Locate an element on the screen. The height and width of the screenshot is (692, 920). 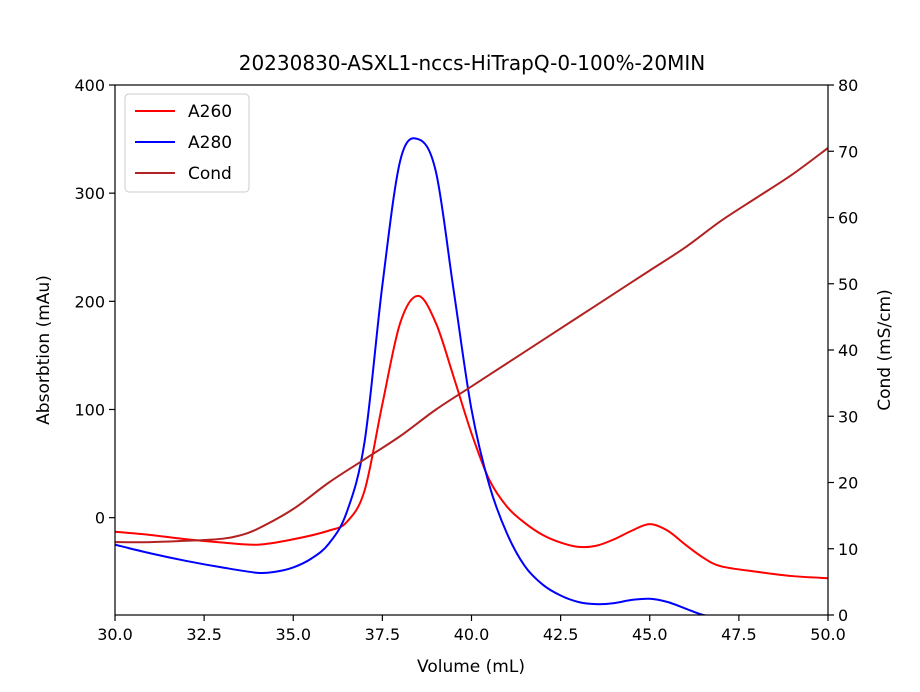
x-tick-label: 35.0 is located at coordinates (293, 634).